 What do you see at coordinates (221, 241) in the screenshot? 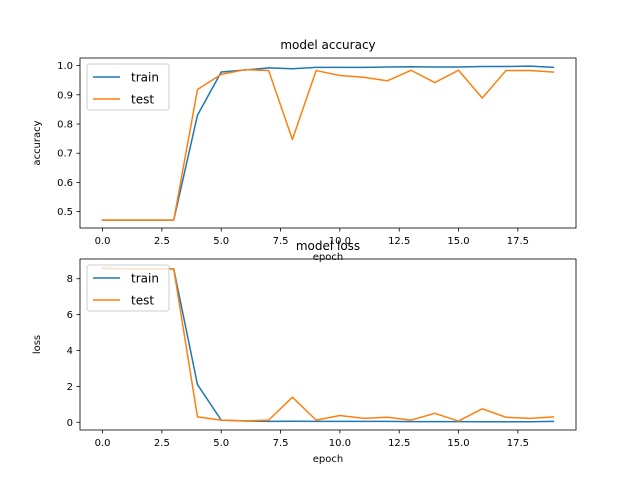
I see `accuracy-xtick-label: 5.0` at bounding box center [221, 241].